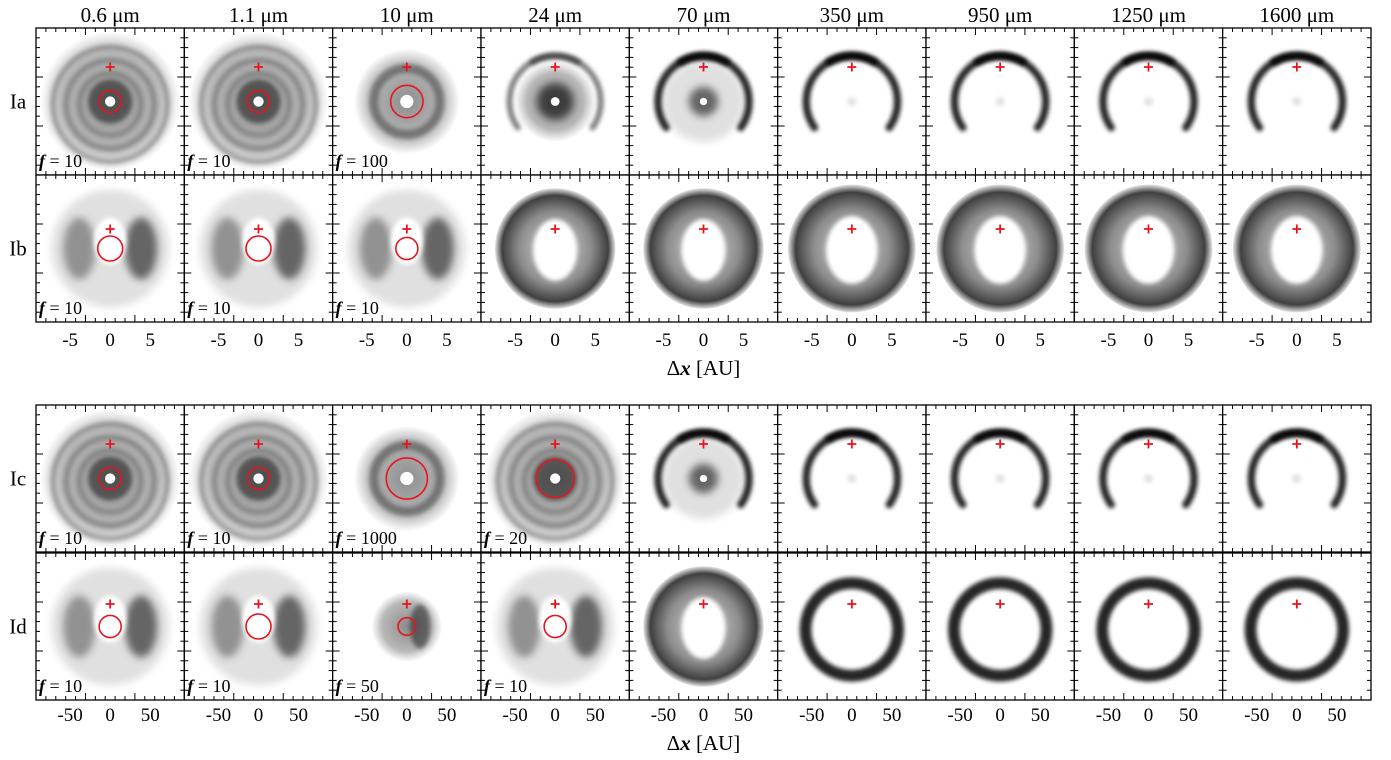 Image resolution: width=1391 pixels, height=760 pixels. What do you see at coordinates (407, 15) in the screenshot?
I see `column-title: 10 μm` at bounding box center [407, 15].